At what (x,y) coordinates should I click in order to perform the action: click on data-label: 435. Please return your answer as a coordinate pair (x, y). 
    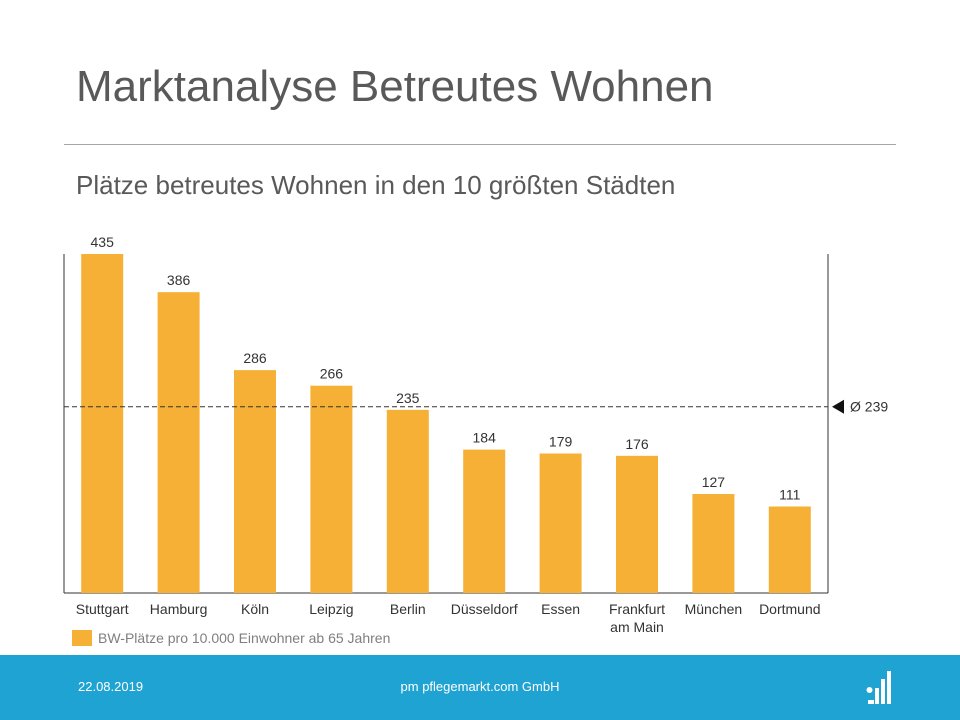
    Looking at the image, I should click on (103, 242).